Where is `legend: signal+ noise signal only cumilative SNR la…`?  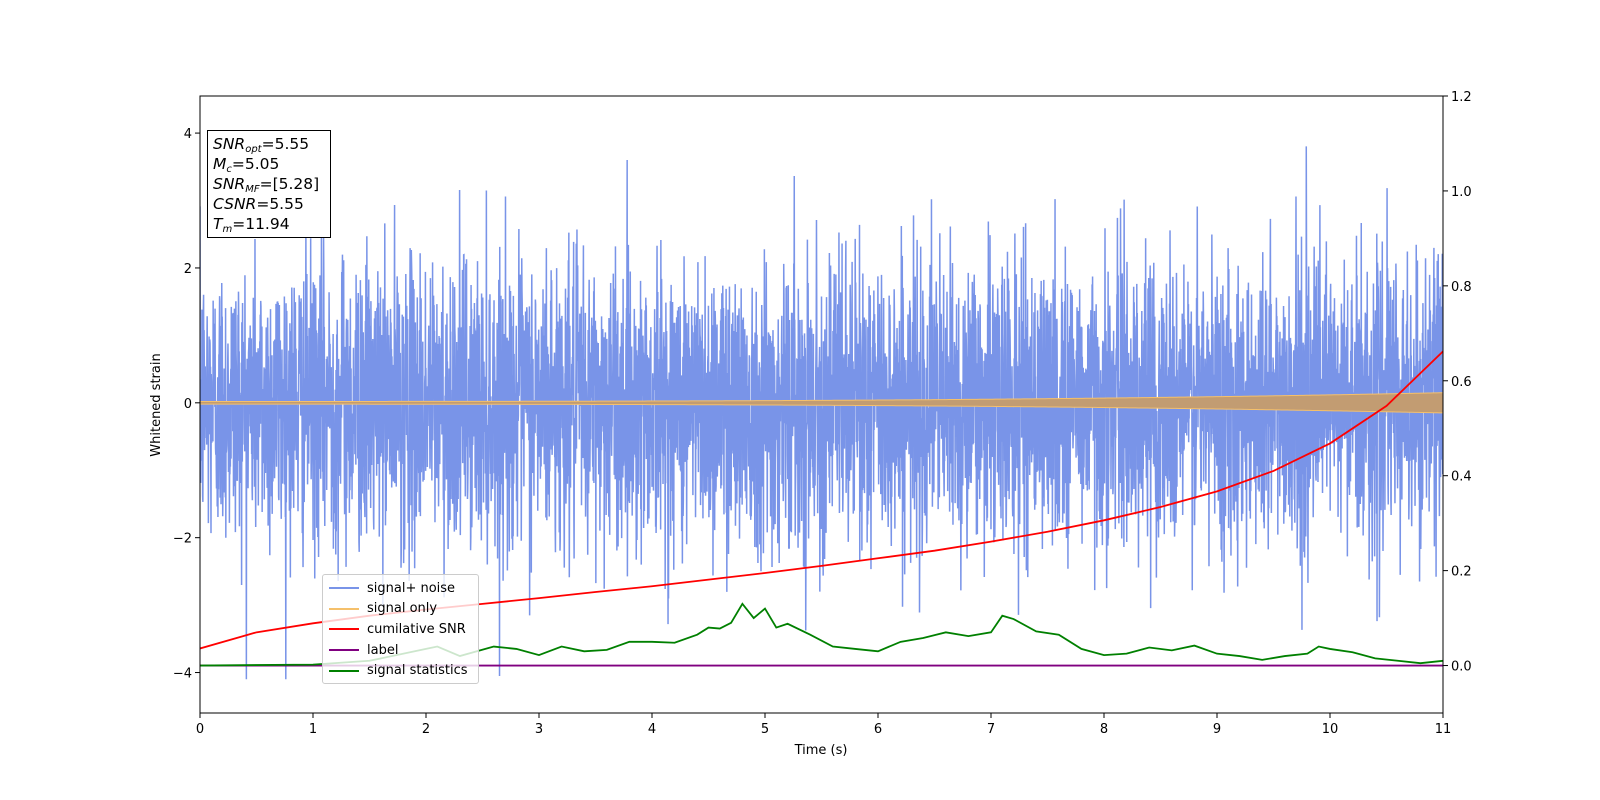 legend: signal+ noise signal only cumilative SNR la… is located at coordinates (400, 629).